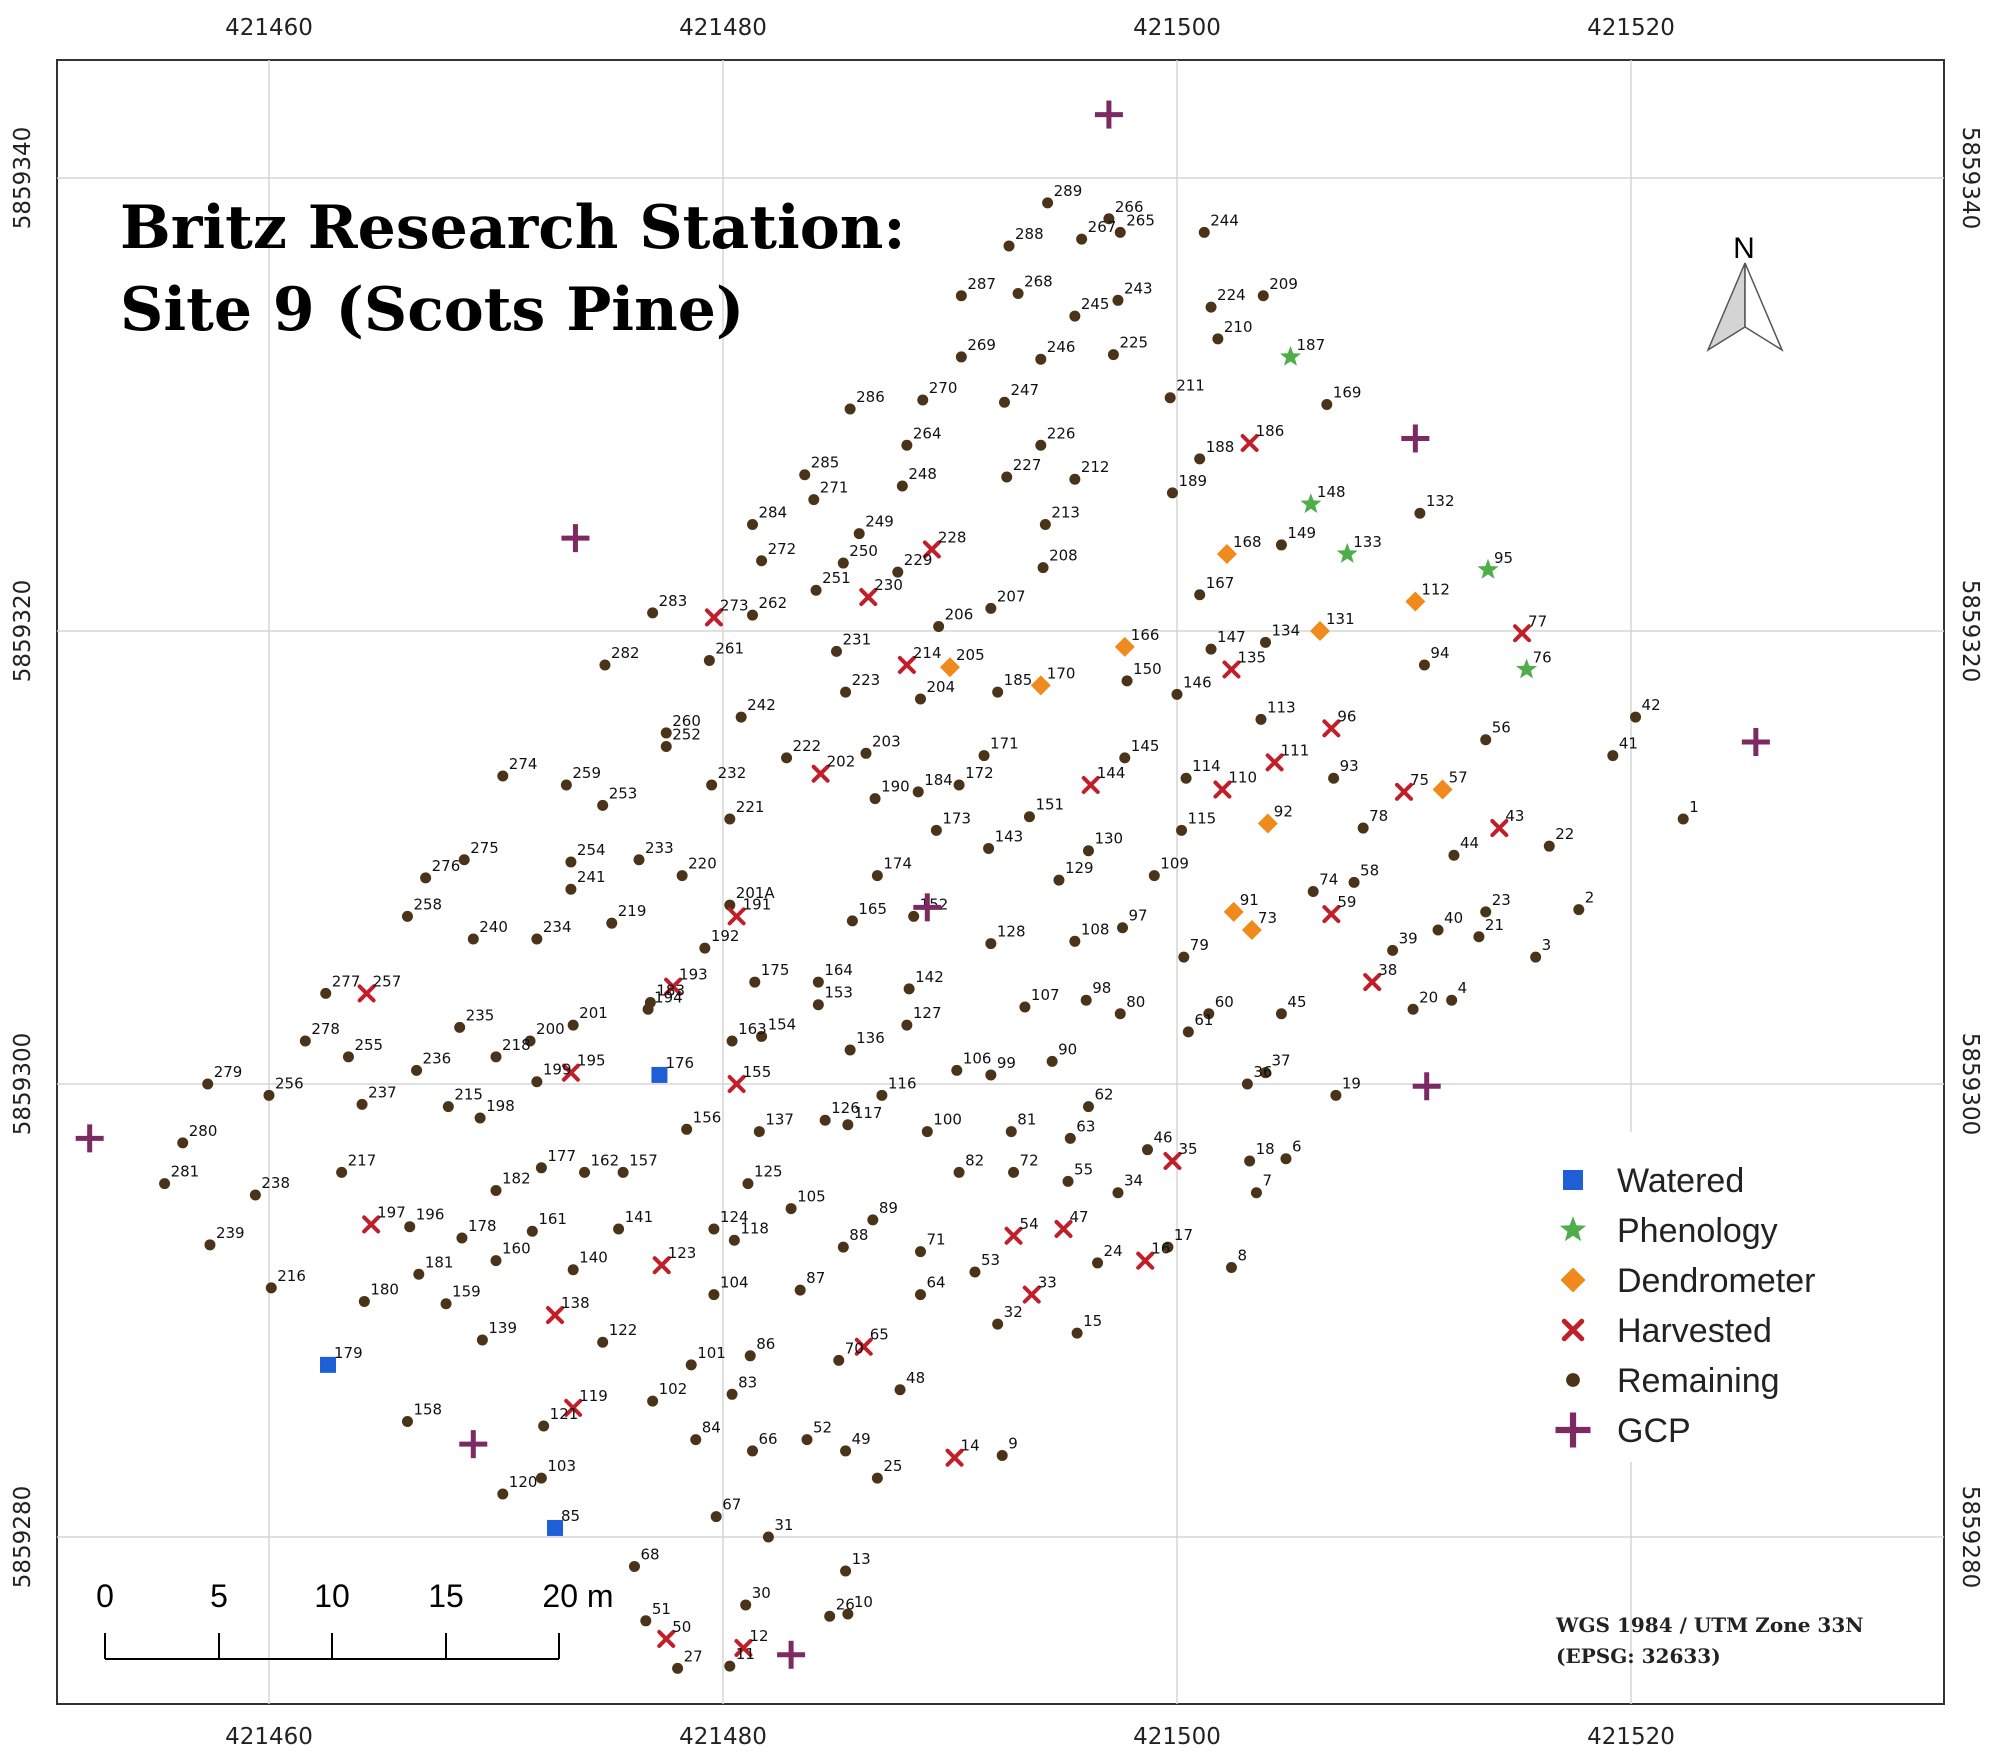 This screenshot has width=2003, height=1764. I want to click on tree-id-label: 196, so click(430, 1215).